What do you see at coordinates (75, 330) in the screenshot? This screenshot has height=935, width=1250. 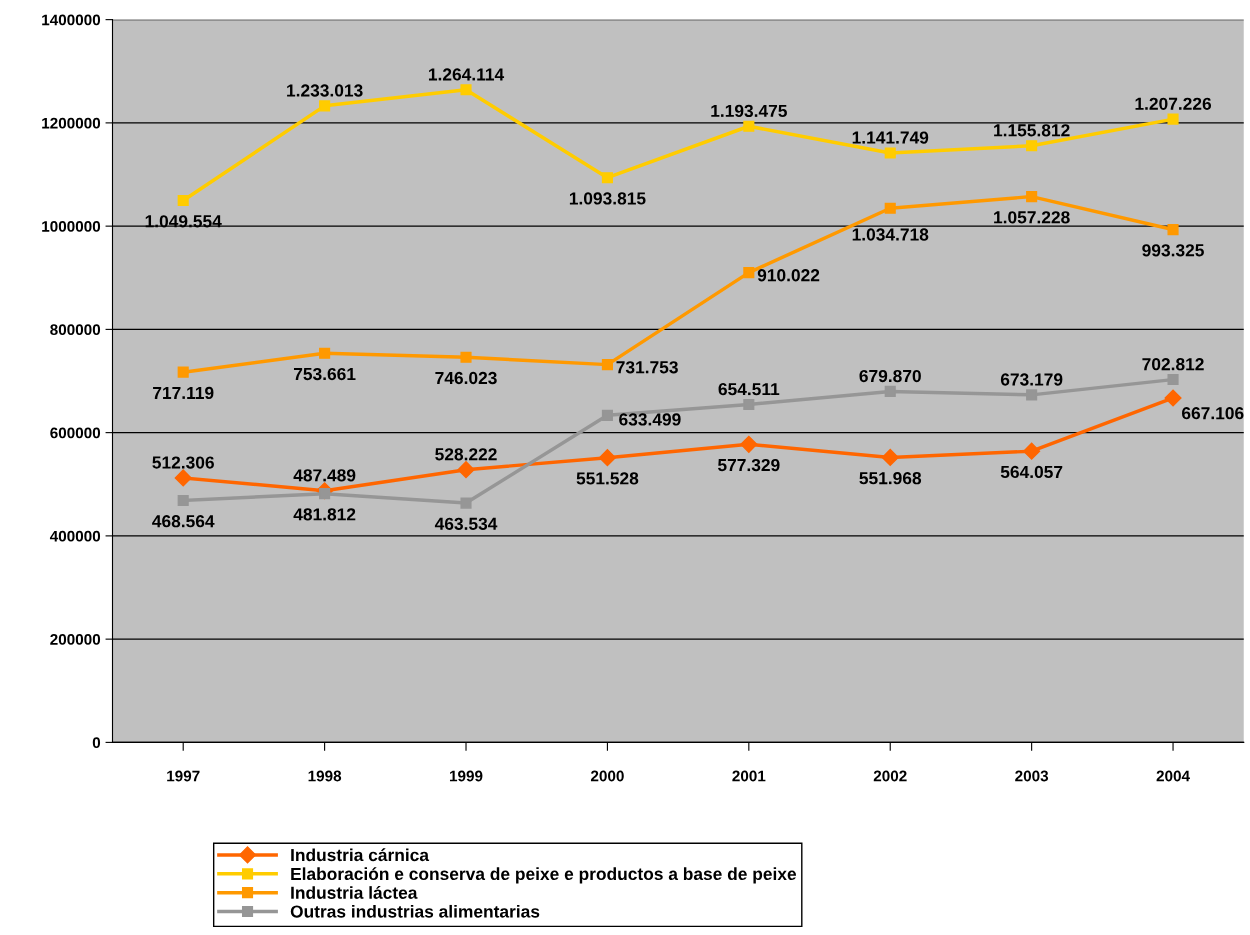 I see `y-tick-label: 800000` at bounding box center [75, 330].